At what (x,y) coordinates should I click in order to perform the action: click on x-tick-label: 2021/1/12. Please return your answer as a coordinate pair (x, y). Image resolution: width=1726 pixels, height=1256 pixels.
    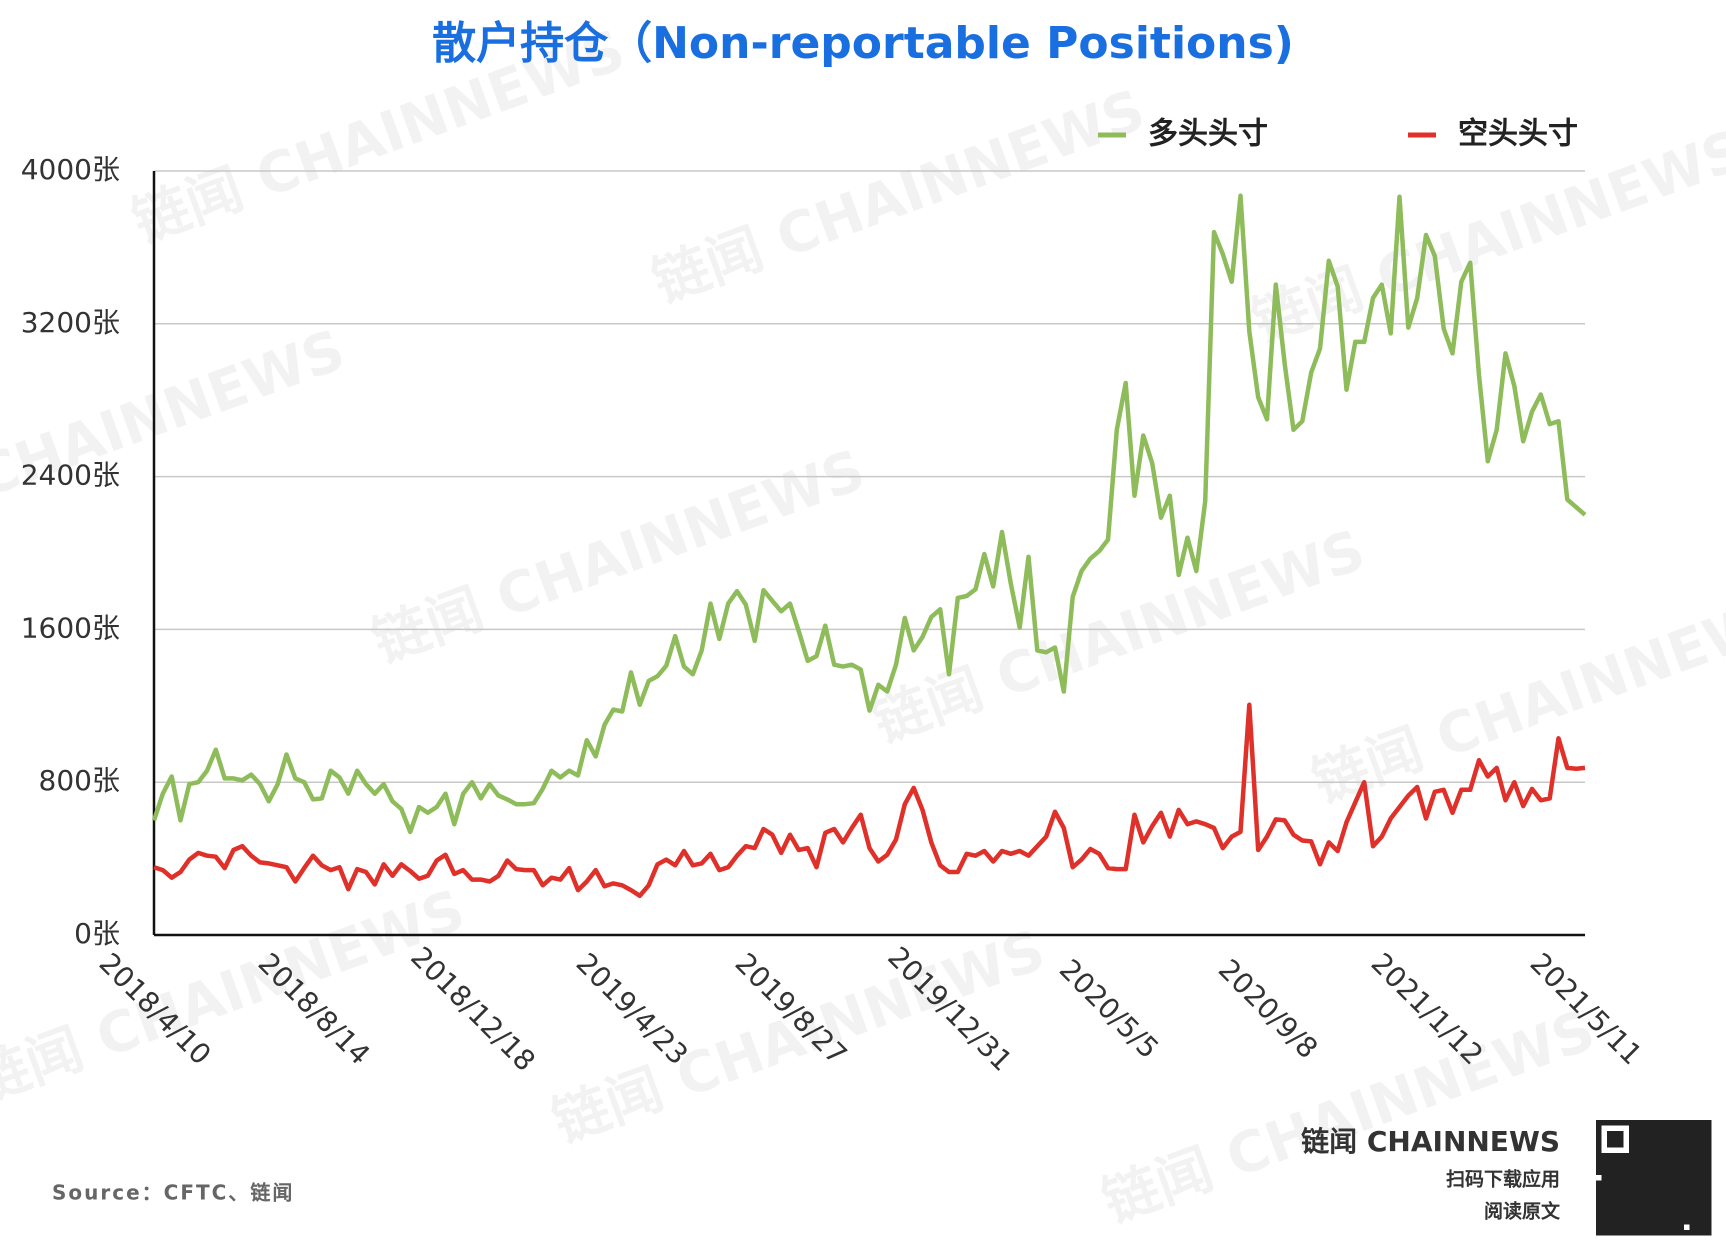
    Looking at the image, I should click on (1427, 1009).